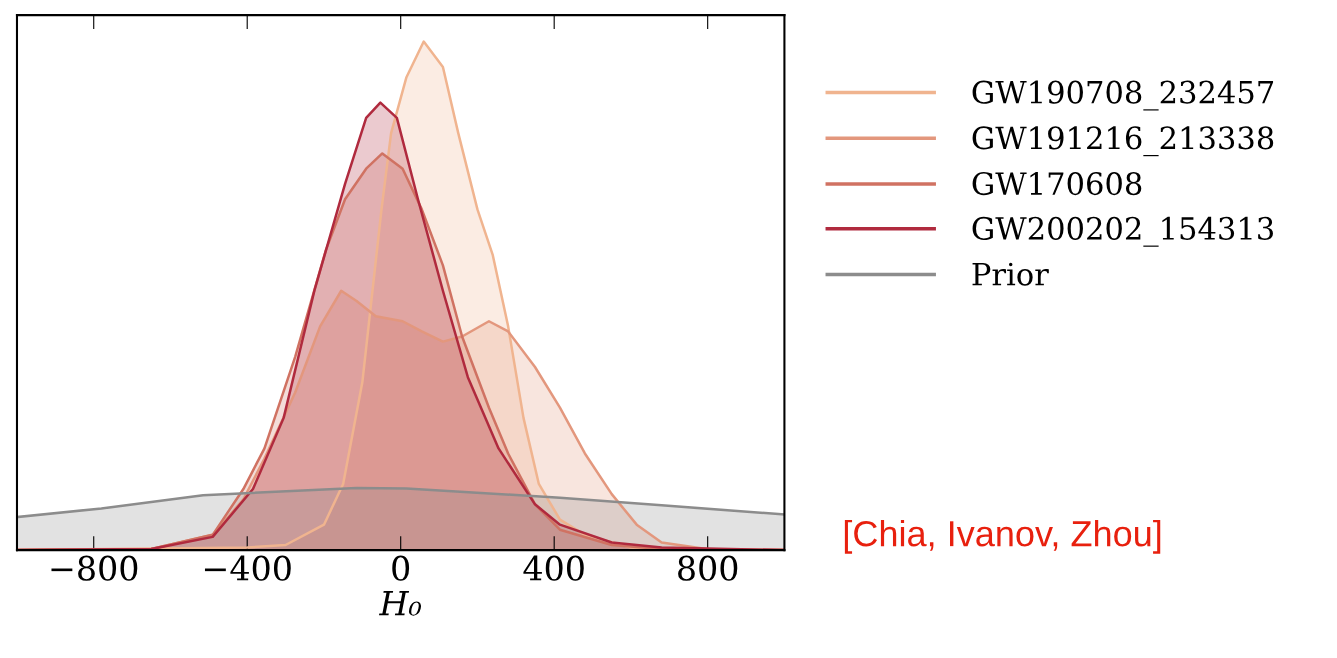  What do you see at coordinates (1123, 141) in the screenshot?
I see `legend-label: GW191216_213338` at bounding box center [1123, 141].